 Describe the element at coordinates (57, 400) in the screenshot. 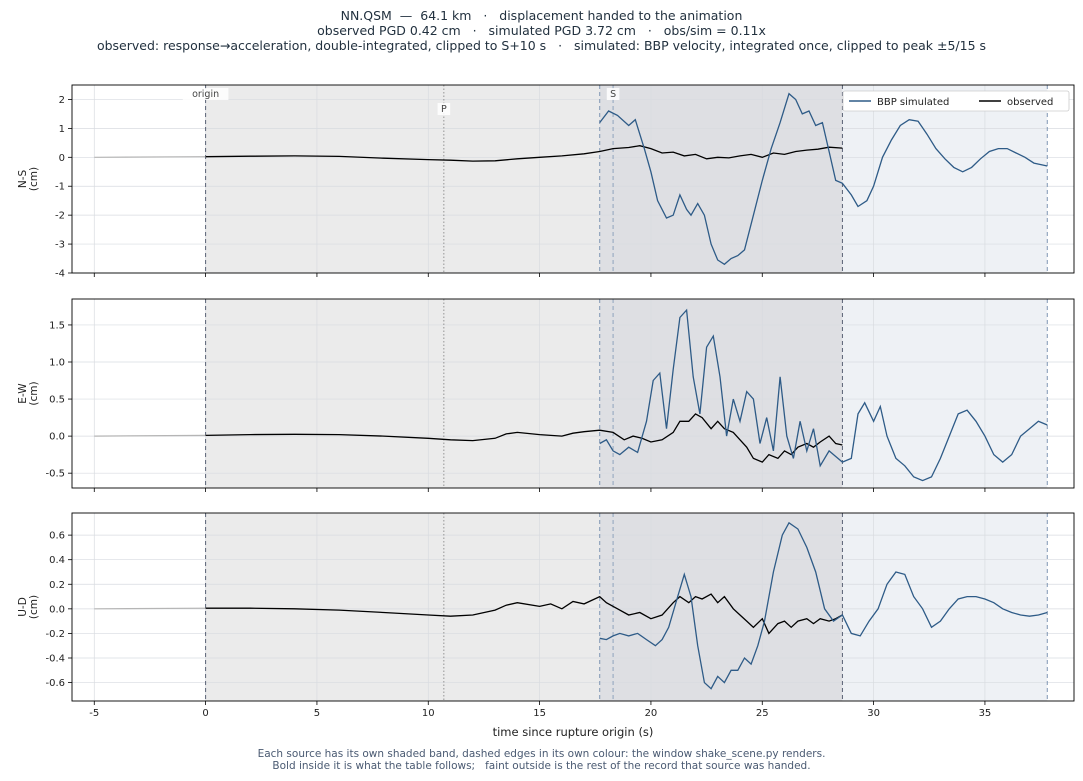

I see `y-tick-label: 0.5` at that location.